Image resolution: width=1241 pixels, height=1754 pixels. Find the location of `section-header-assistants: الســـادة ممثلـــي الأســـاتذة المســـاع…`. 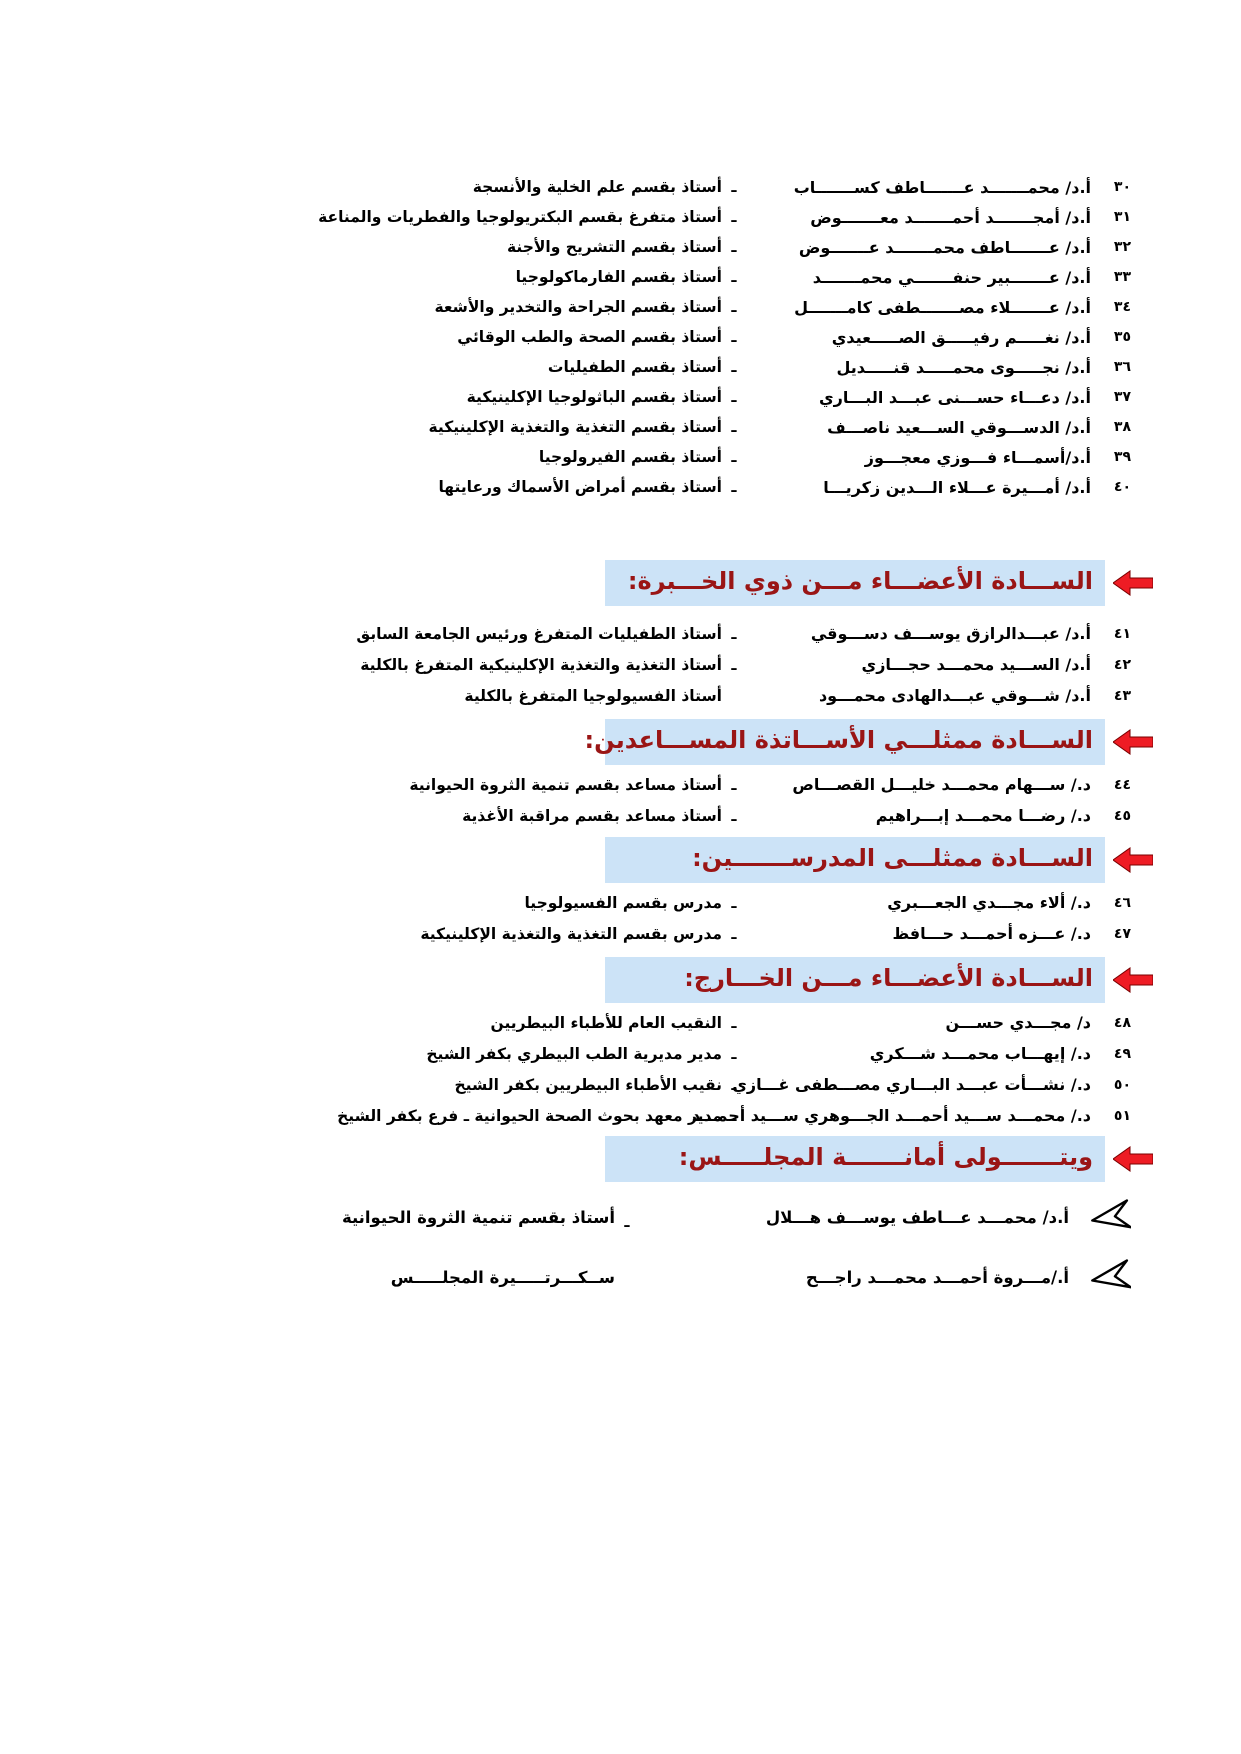

section-header-assistants: الســـادة ممثلـــي الأســـاتذة المســـاع… is located at coordinates (616, 742).